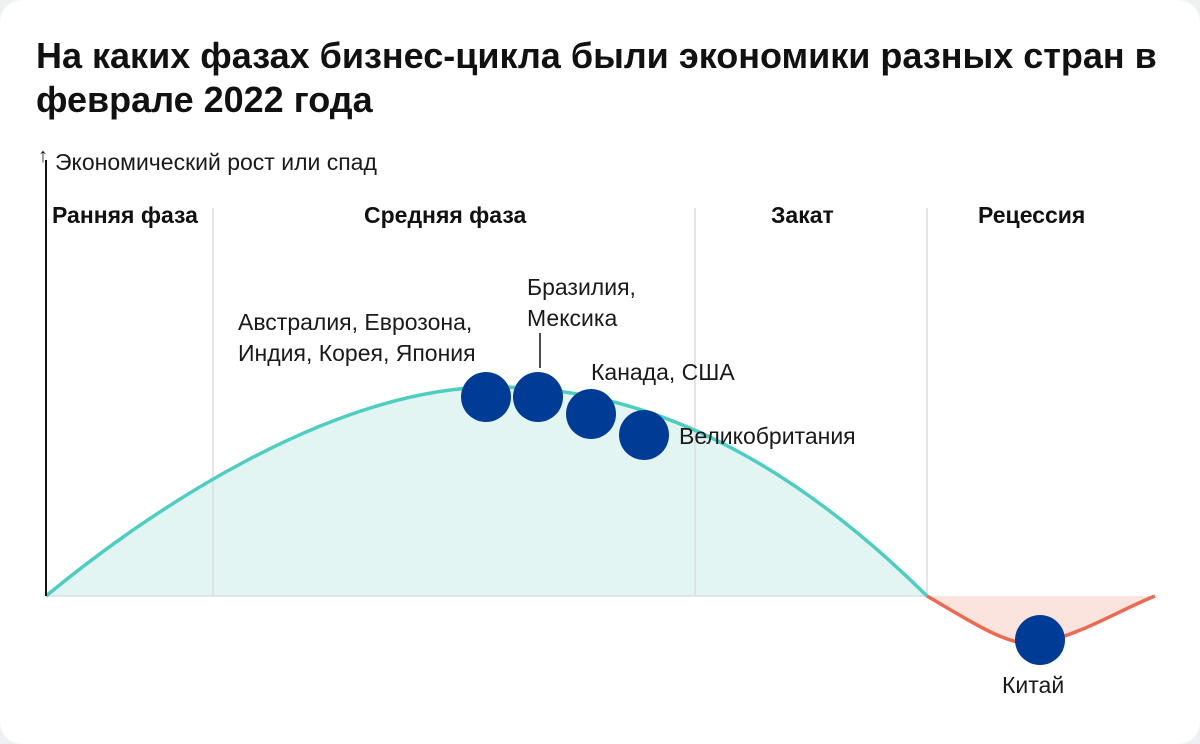 This screenshot has height=744, width=1200. What do you see at coordinates (357, 353) in the screenshot?
I see `country-label-line: Индия, Корея, Япония` at bounding box center [357, 353].